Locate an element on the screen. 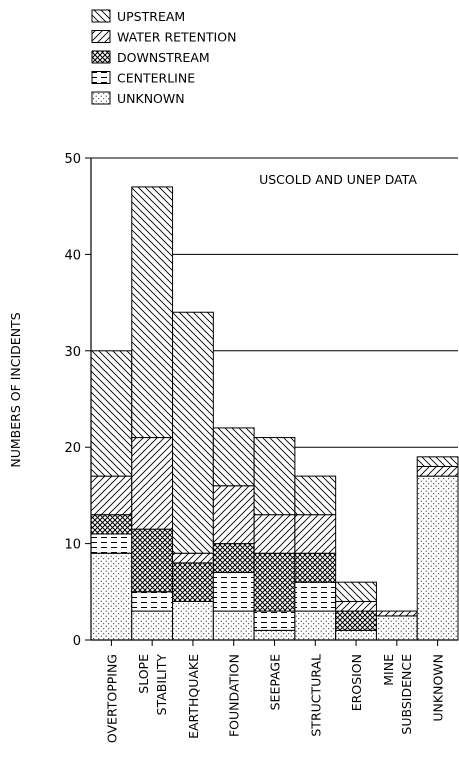 This screenshot has width=459, height=760. bar-overtopping-water-retention is located at coordinates (111, 495).